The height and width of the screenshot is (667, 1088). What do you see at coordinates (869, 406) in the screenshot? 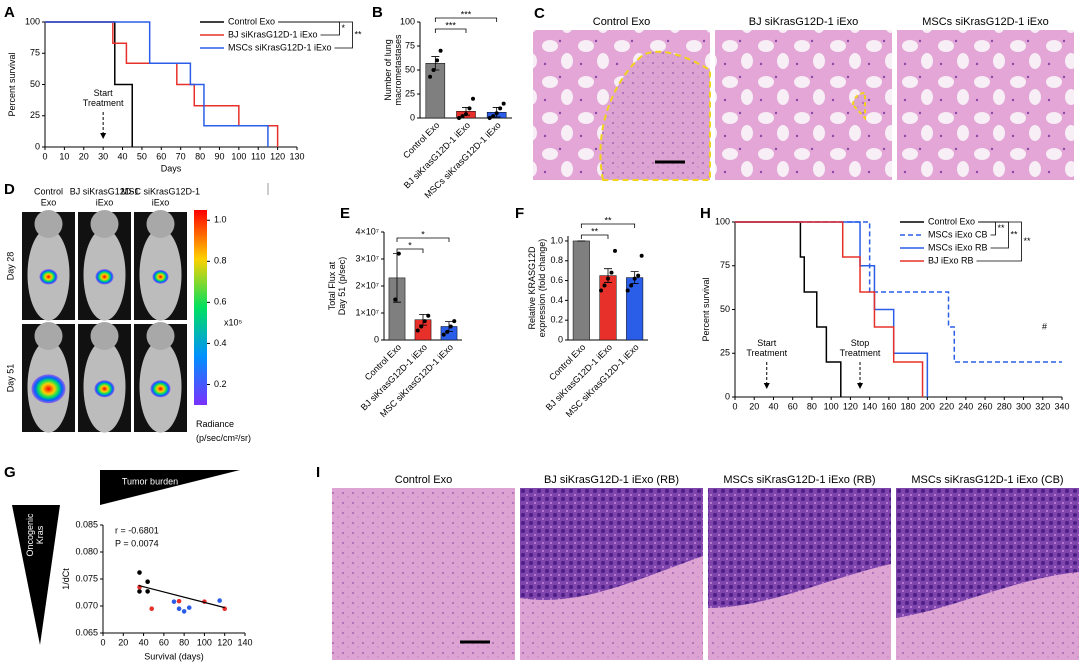
I see `x-tick-label: 140` at bounding box center [869, 406].